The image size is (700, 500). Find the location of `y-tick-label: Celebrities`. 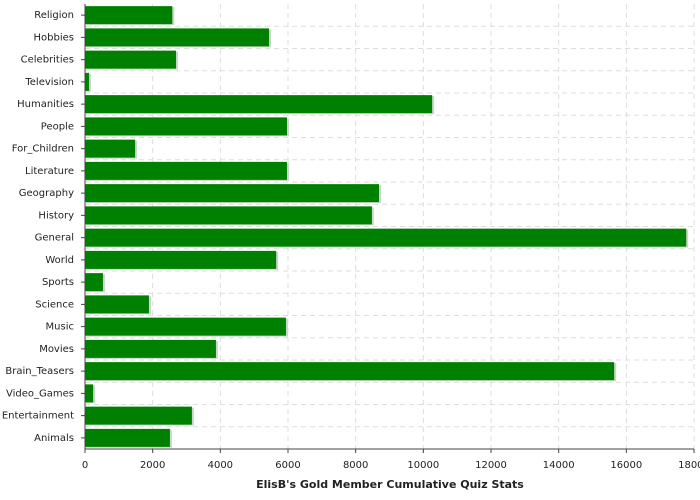

y-tick-label: Celebrities is located at coordinates (47, 60).